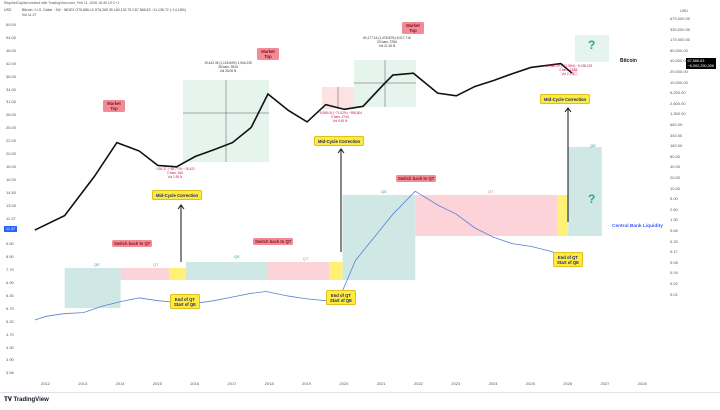 The width and height of the screenshot is (720, 410). What do you see at coordinates (676, 124) in the screenshot?
I see `right-tick: 660.00` at bounding box center [676, 124].